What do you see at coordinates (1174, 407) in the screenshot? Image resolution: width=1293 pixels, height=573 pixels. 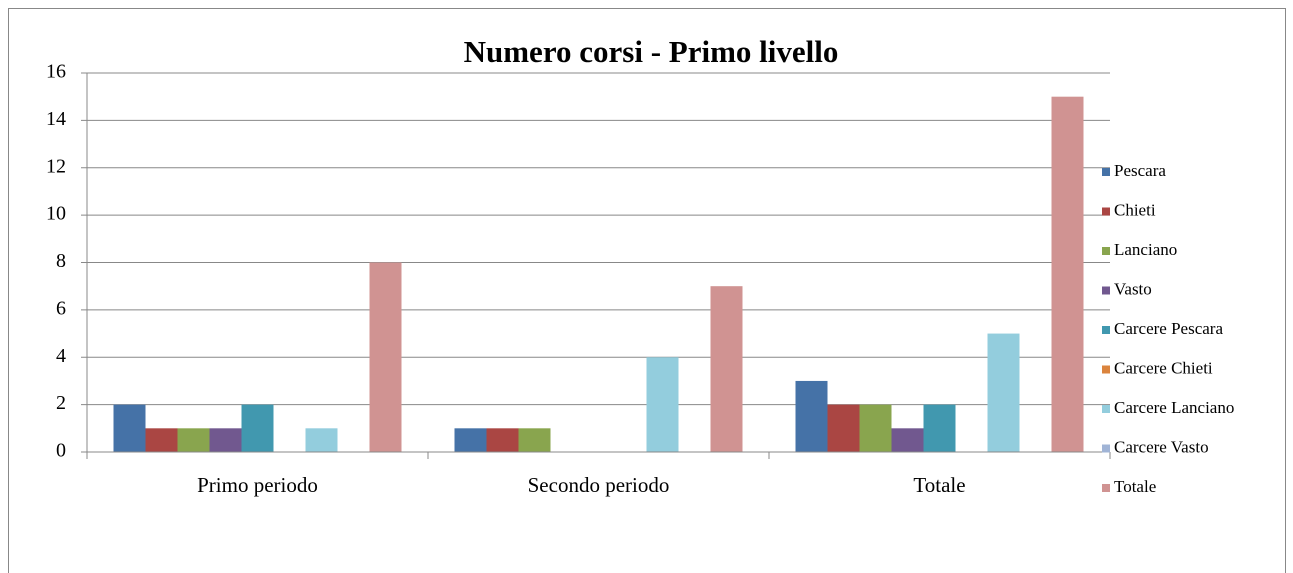 I see `legend-label: Carcere Lanciano` at bounding box center [1174, 407].